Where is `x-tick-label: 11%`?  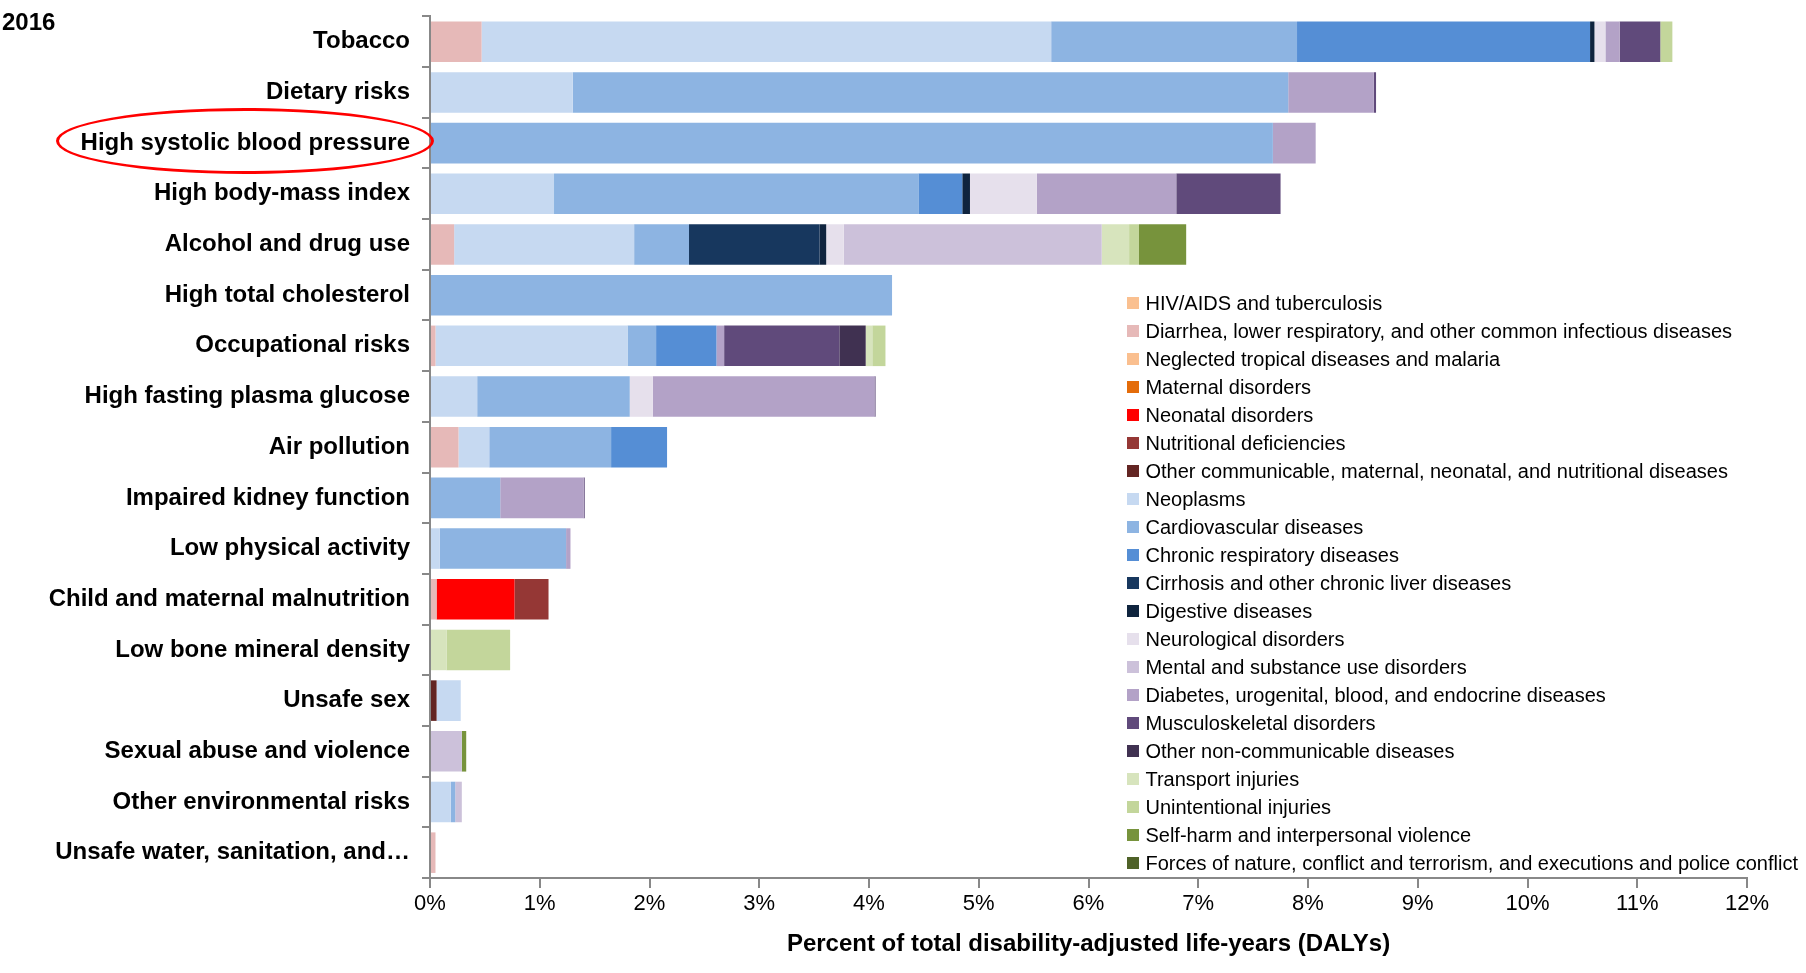
x-tick-label: 11% is located at coordinates (1637, 903).